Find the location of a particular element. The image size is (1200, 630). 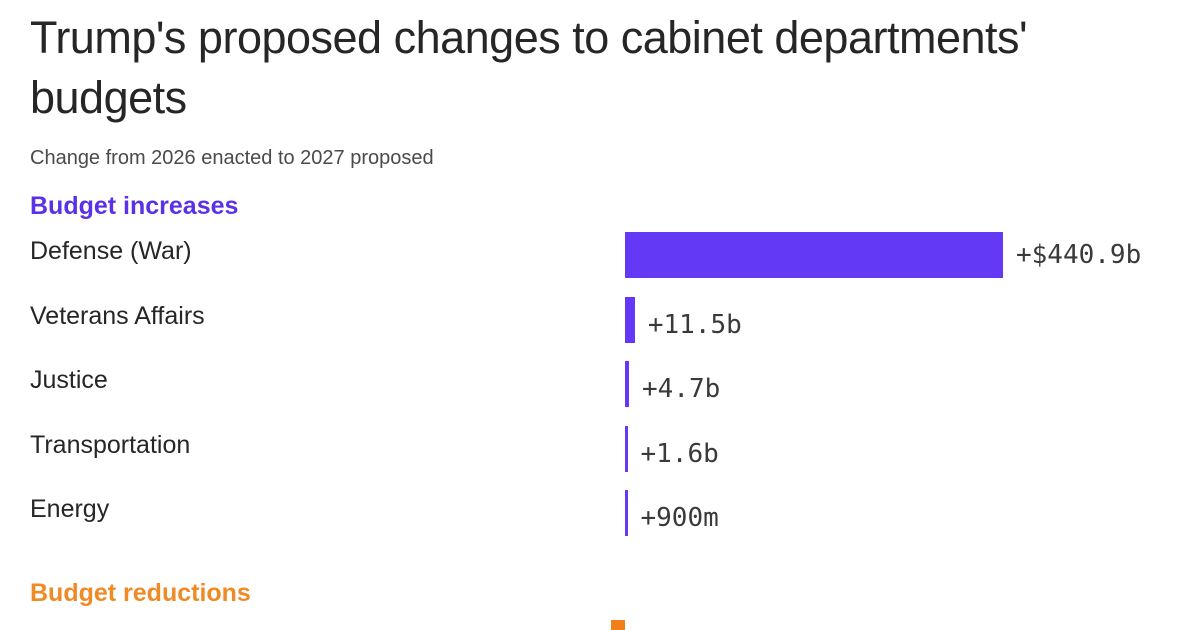

bar-value-label: +11.5b is located at coordinates (694, 324).